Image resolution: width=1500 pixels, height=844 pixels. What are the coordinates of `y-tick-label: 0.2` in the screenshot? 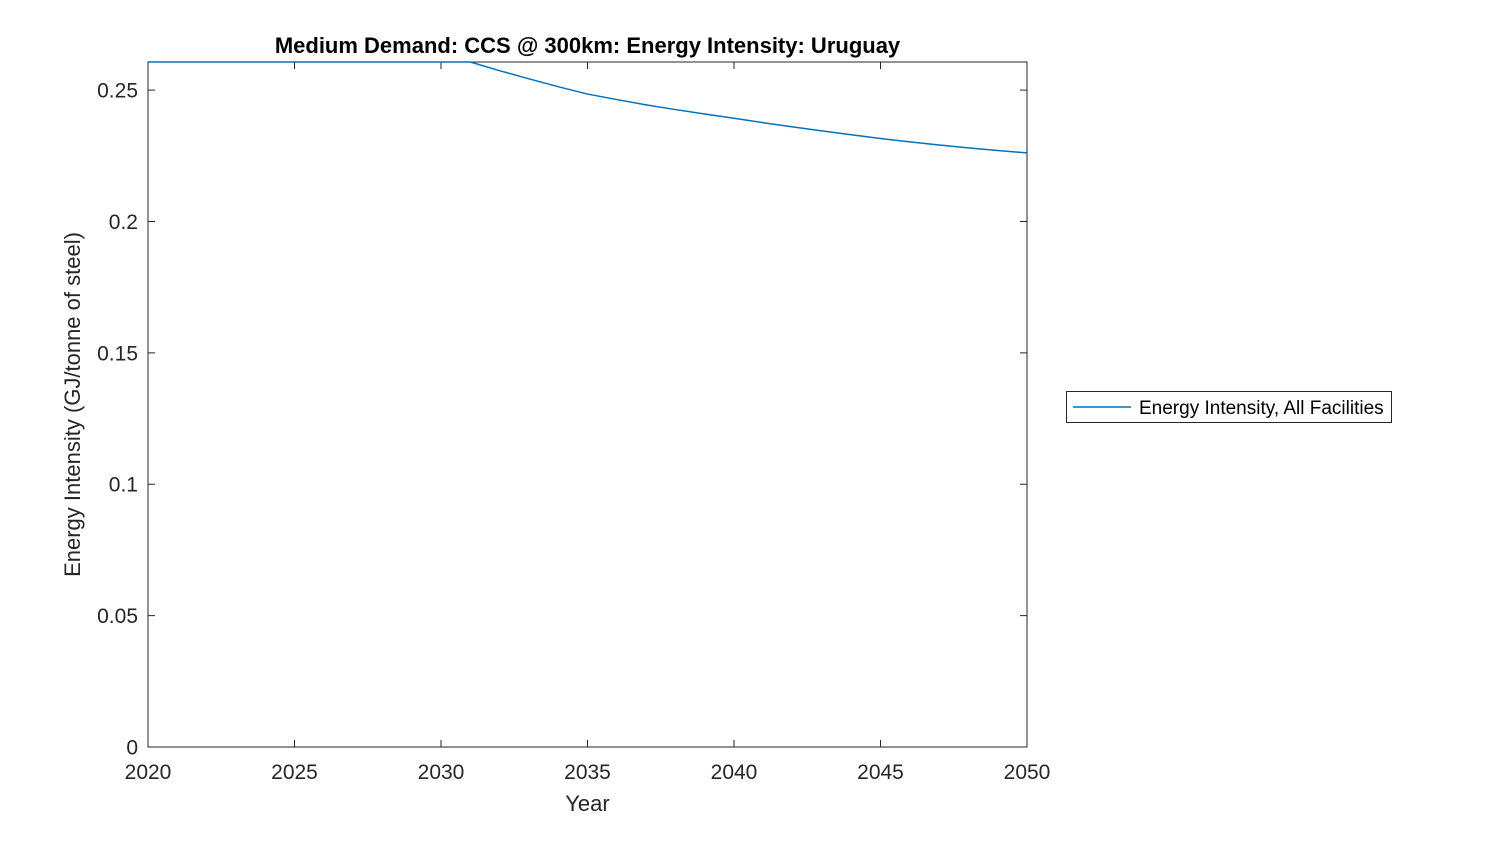 It's located at (123, 222).